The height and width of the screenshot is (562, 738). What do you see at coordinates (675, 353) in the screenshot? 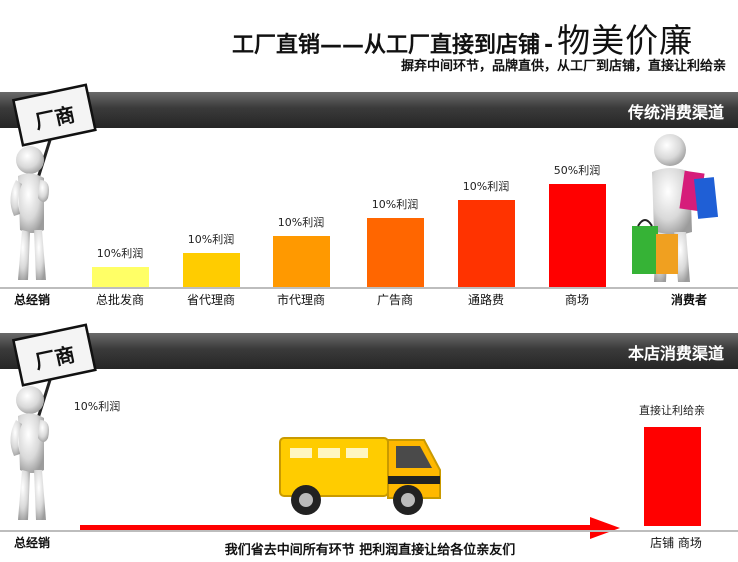
I see `store-channel-label: 本店消费渠道` at bounding box center [675, 353].